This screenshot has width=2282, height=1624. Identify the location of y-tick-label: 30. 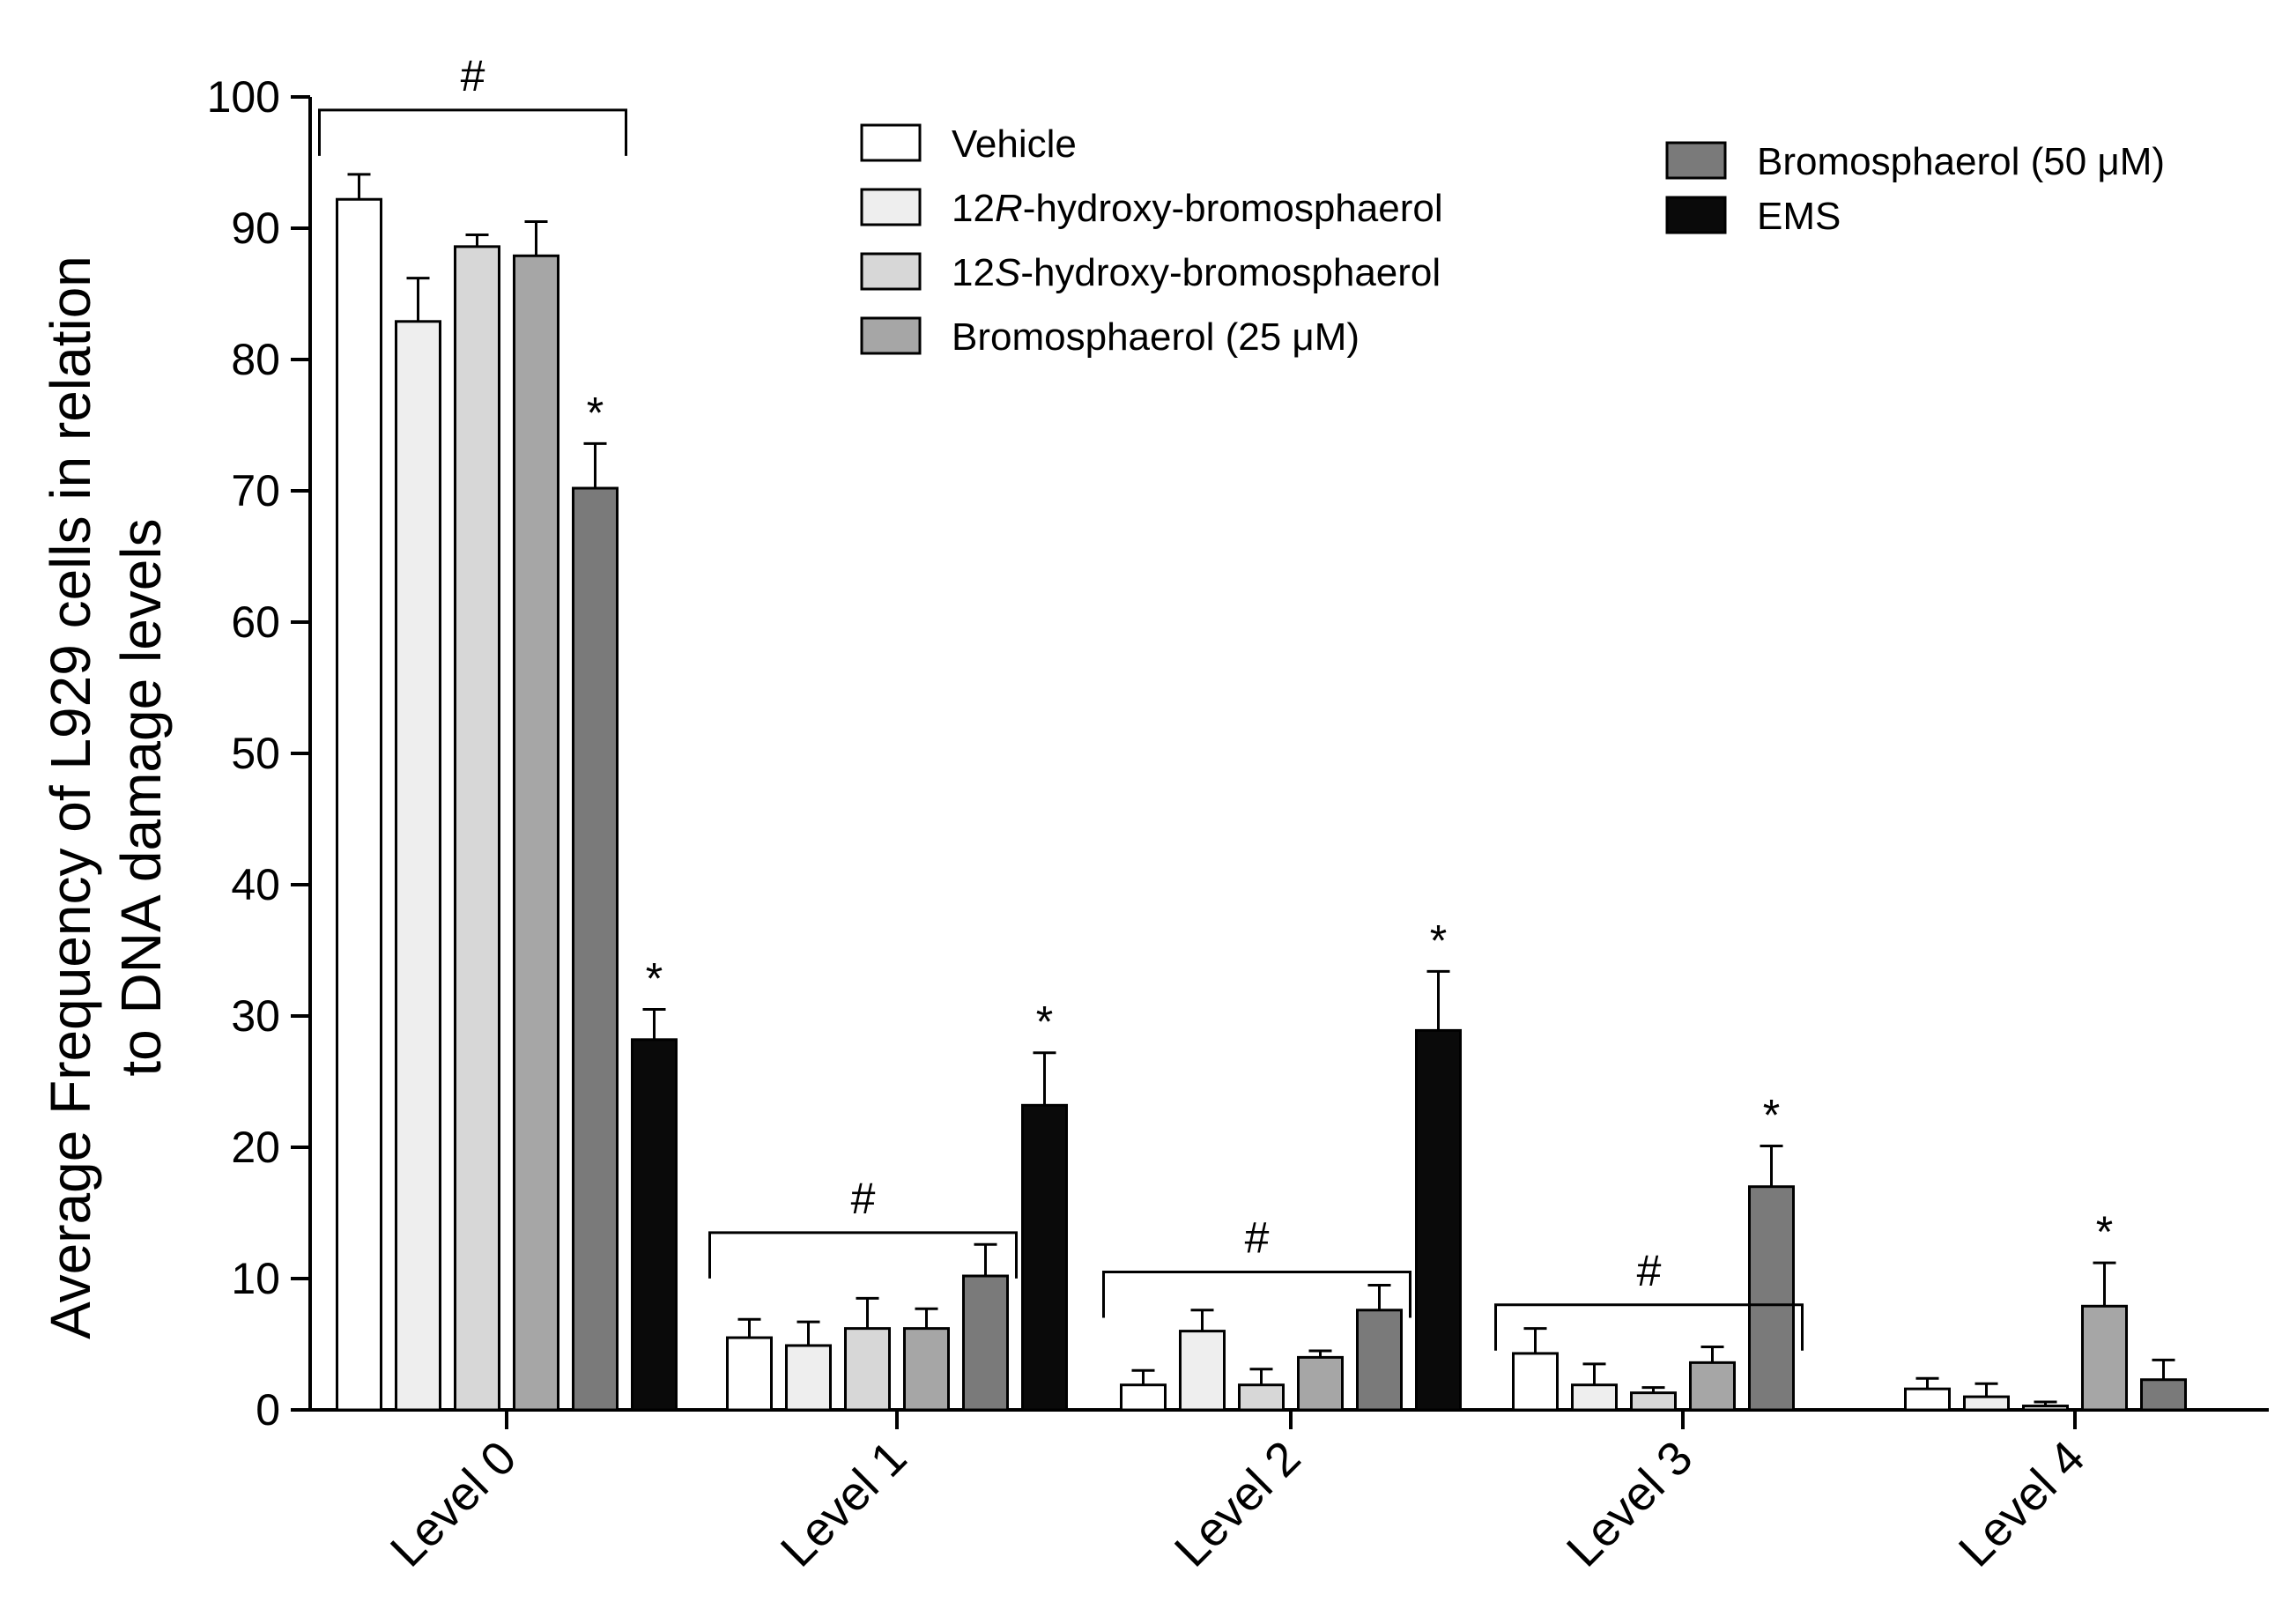
(255, 1016).